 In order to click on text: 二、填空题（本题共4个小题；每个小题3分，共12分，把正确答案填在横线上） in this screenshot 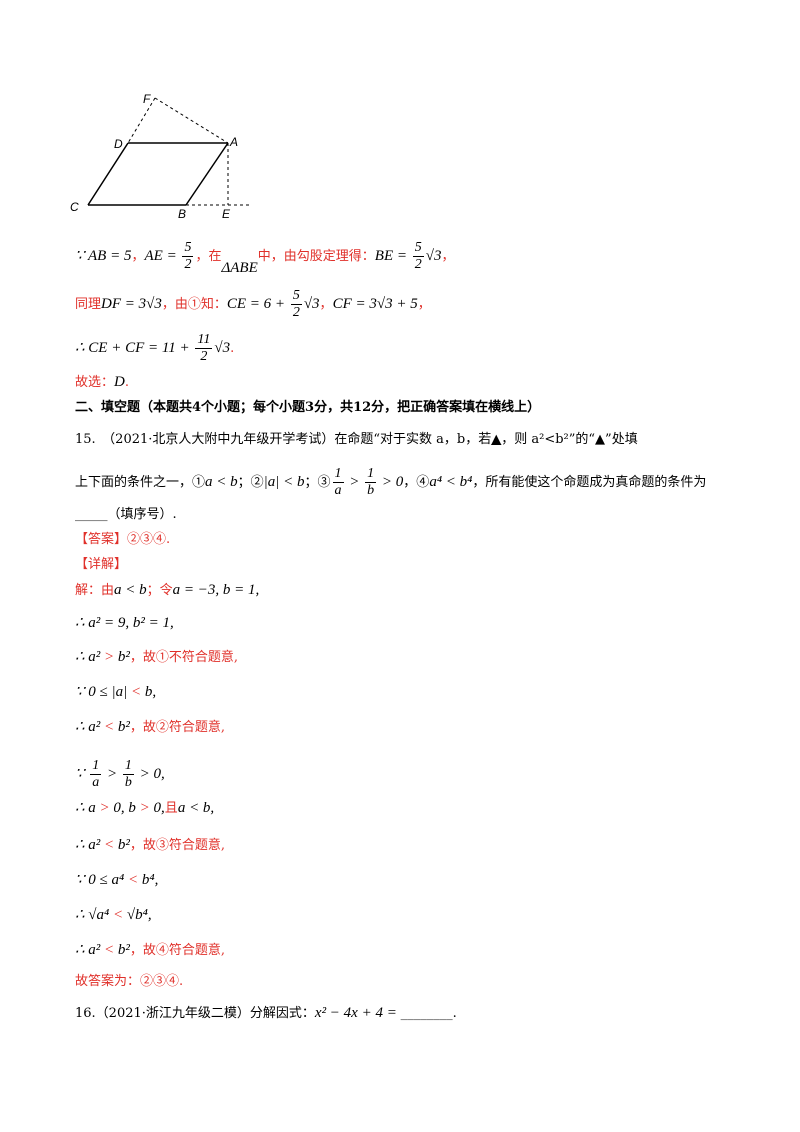, I will do `click(308, 407)`.